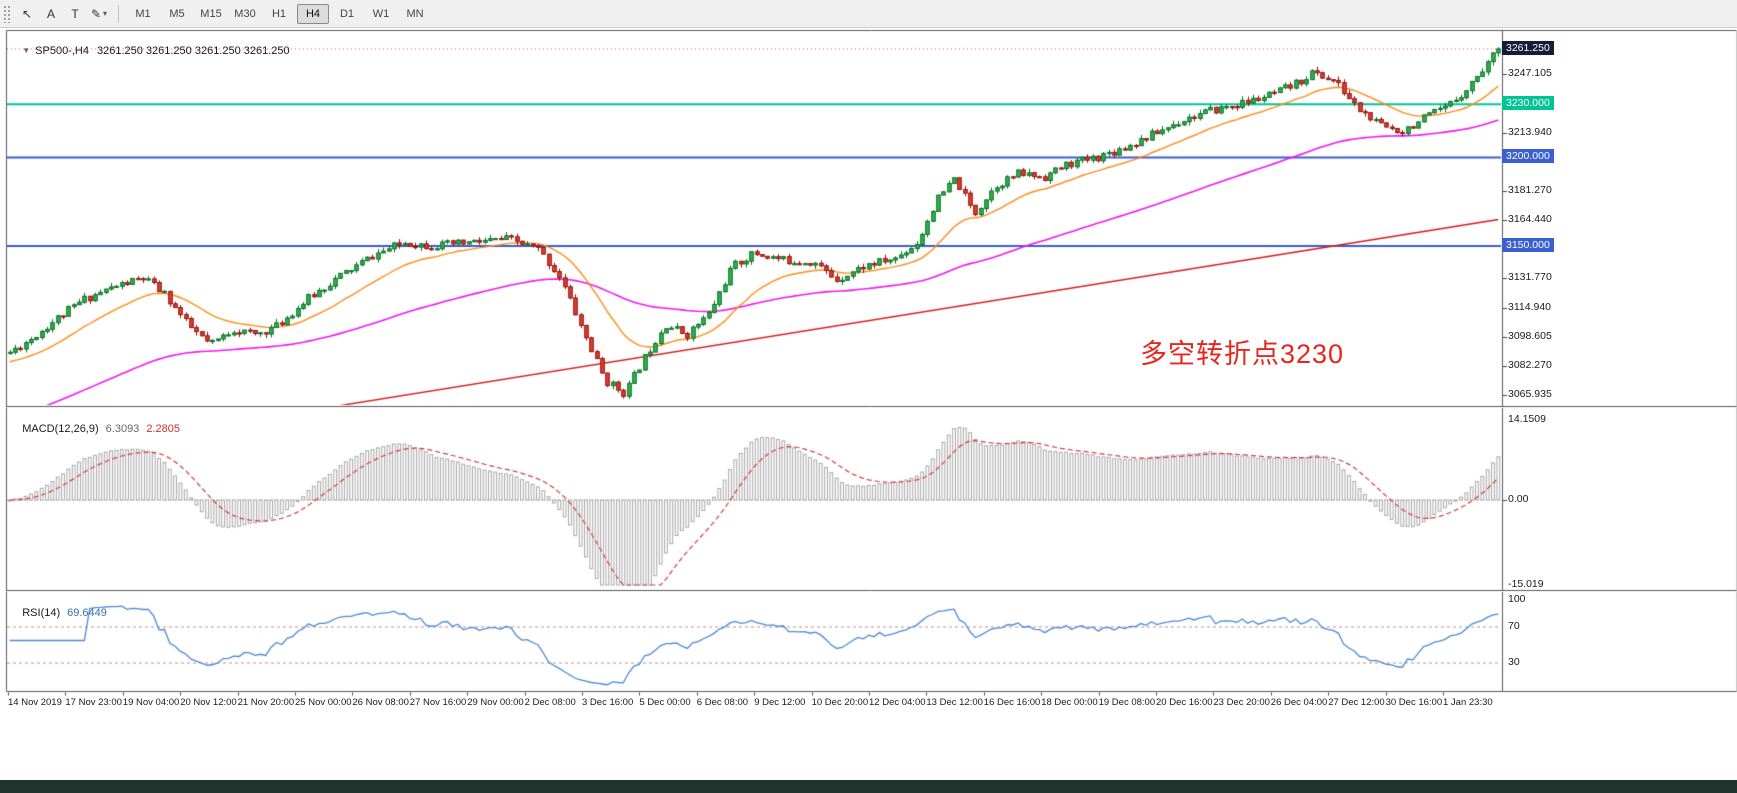 This screenshot has height=793, width=1737. I want to click on price-level-label: 3230.000, so click(1528, 103).